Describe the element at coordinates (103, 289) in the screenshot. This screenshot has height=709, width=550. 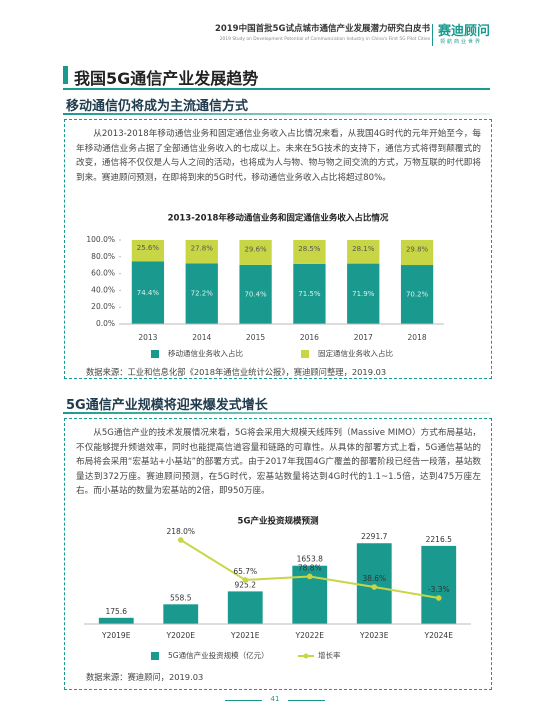
I see `y-tick-label: 40.0%` at that location.